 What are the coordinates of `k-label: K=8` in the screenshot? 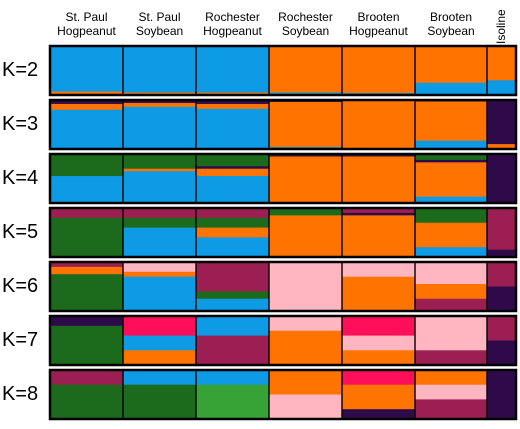 It's located at (20, 393).